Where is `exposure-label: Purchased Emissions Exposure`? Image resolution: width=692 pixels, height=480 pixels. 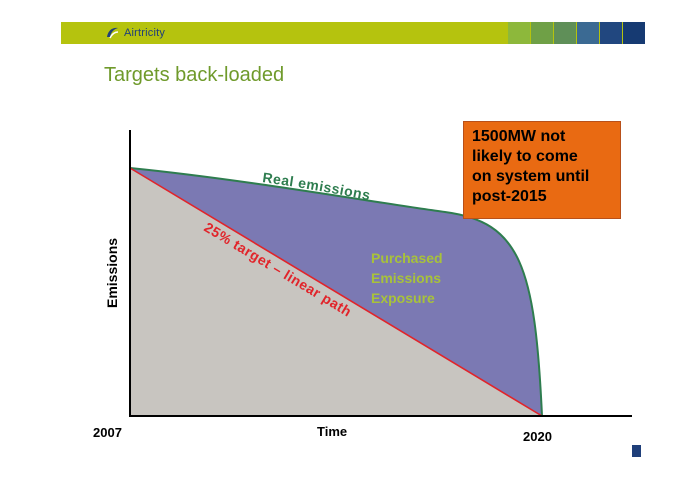 exposure-label: Purchased Emissions Exposure is located at coordinates (407, 278).